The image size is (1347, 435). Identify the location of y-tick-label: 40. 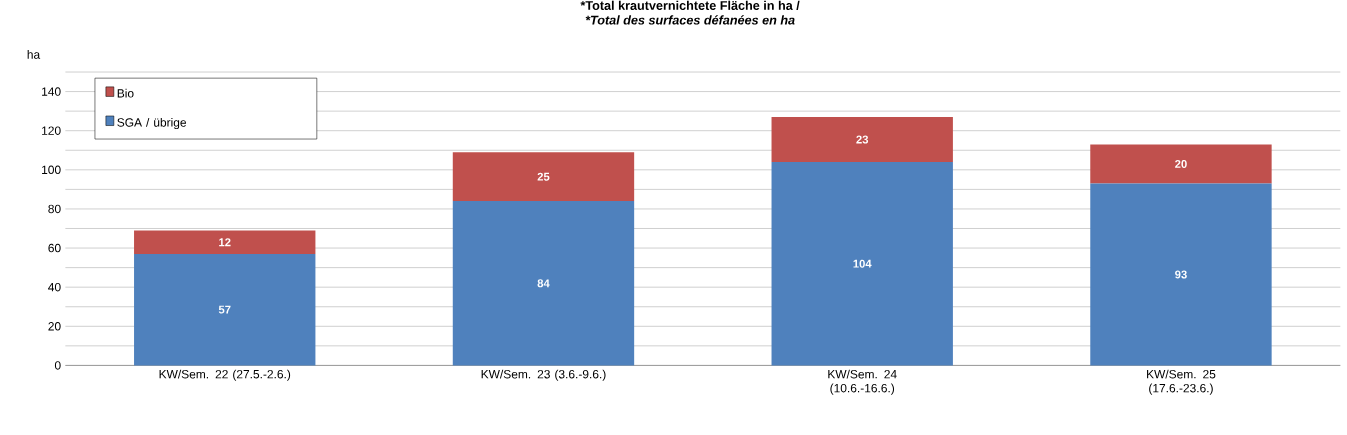
(54, 287).